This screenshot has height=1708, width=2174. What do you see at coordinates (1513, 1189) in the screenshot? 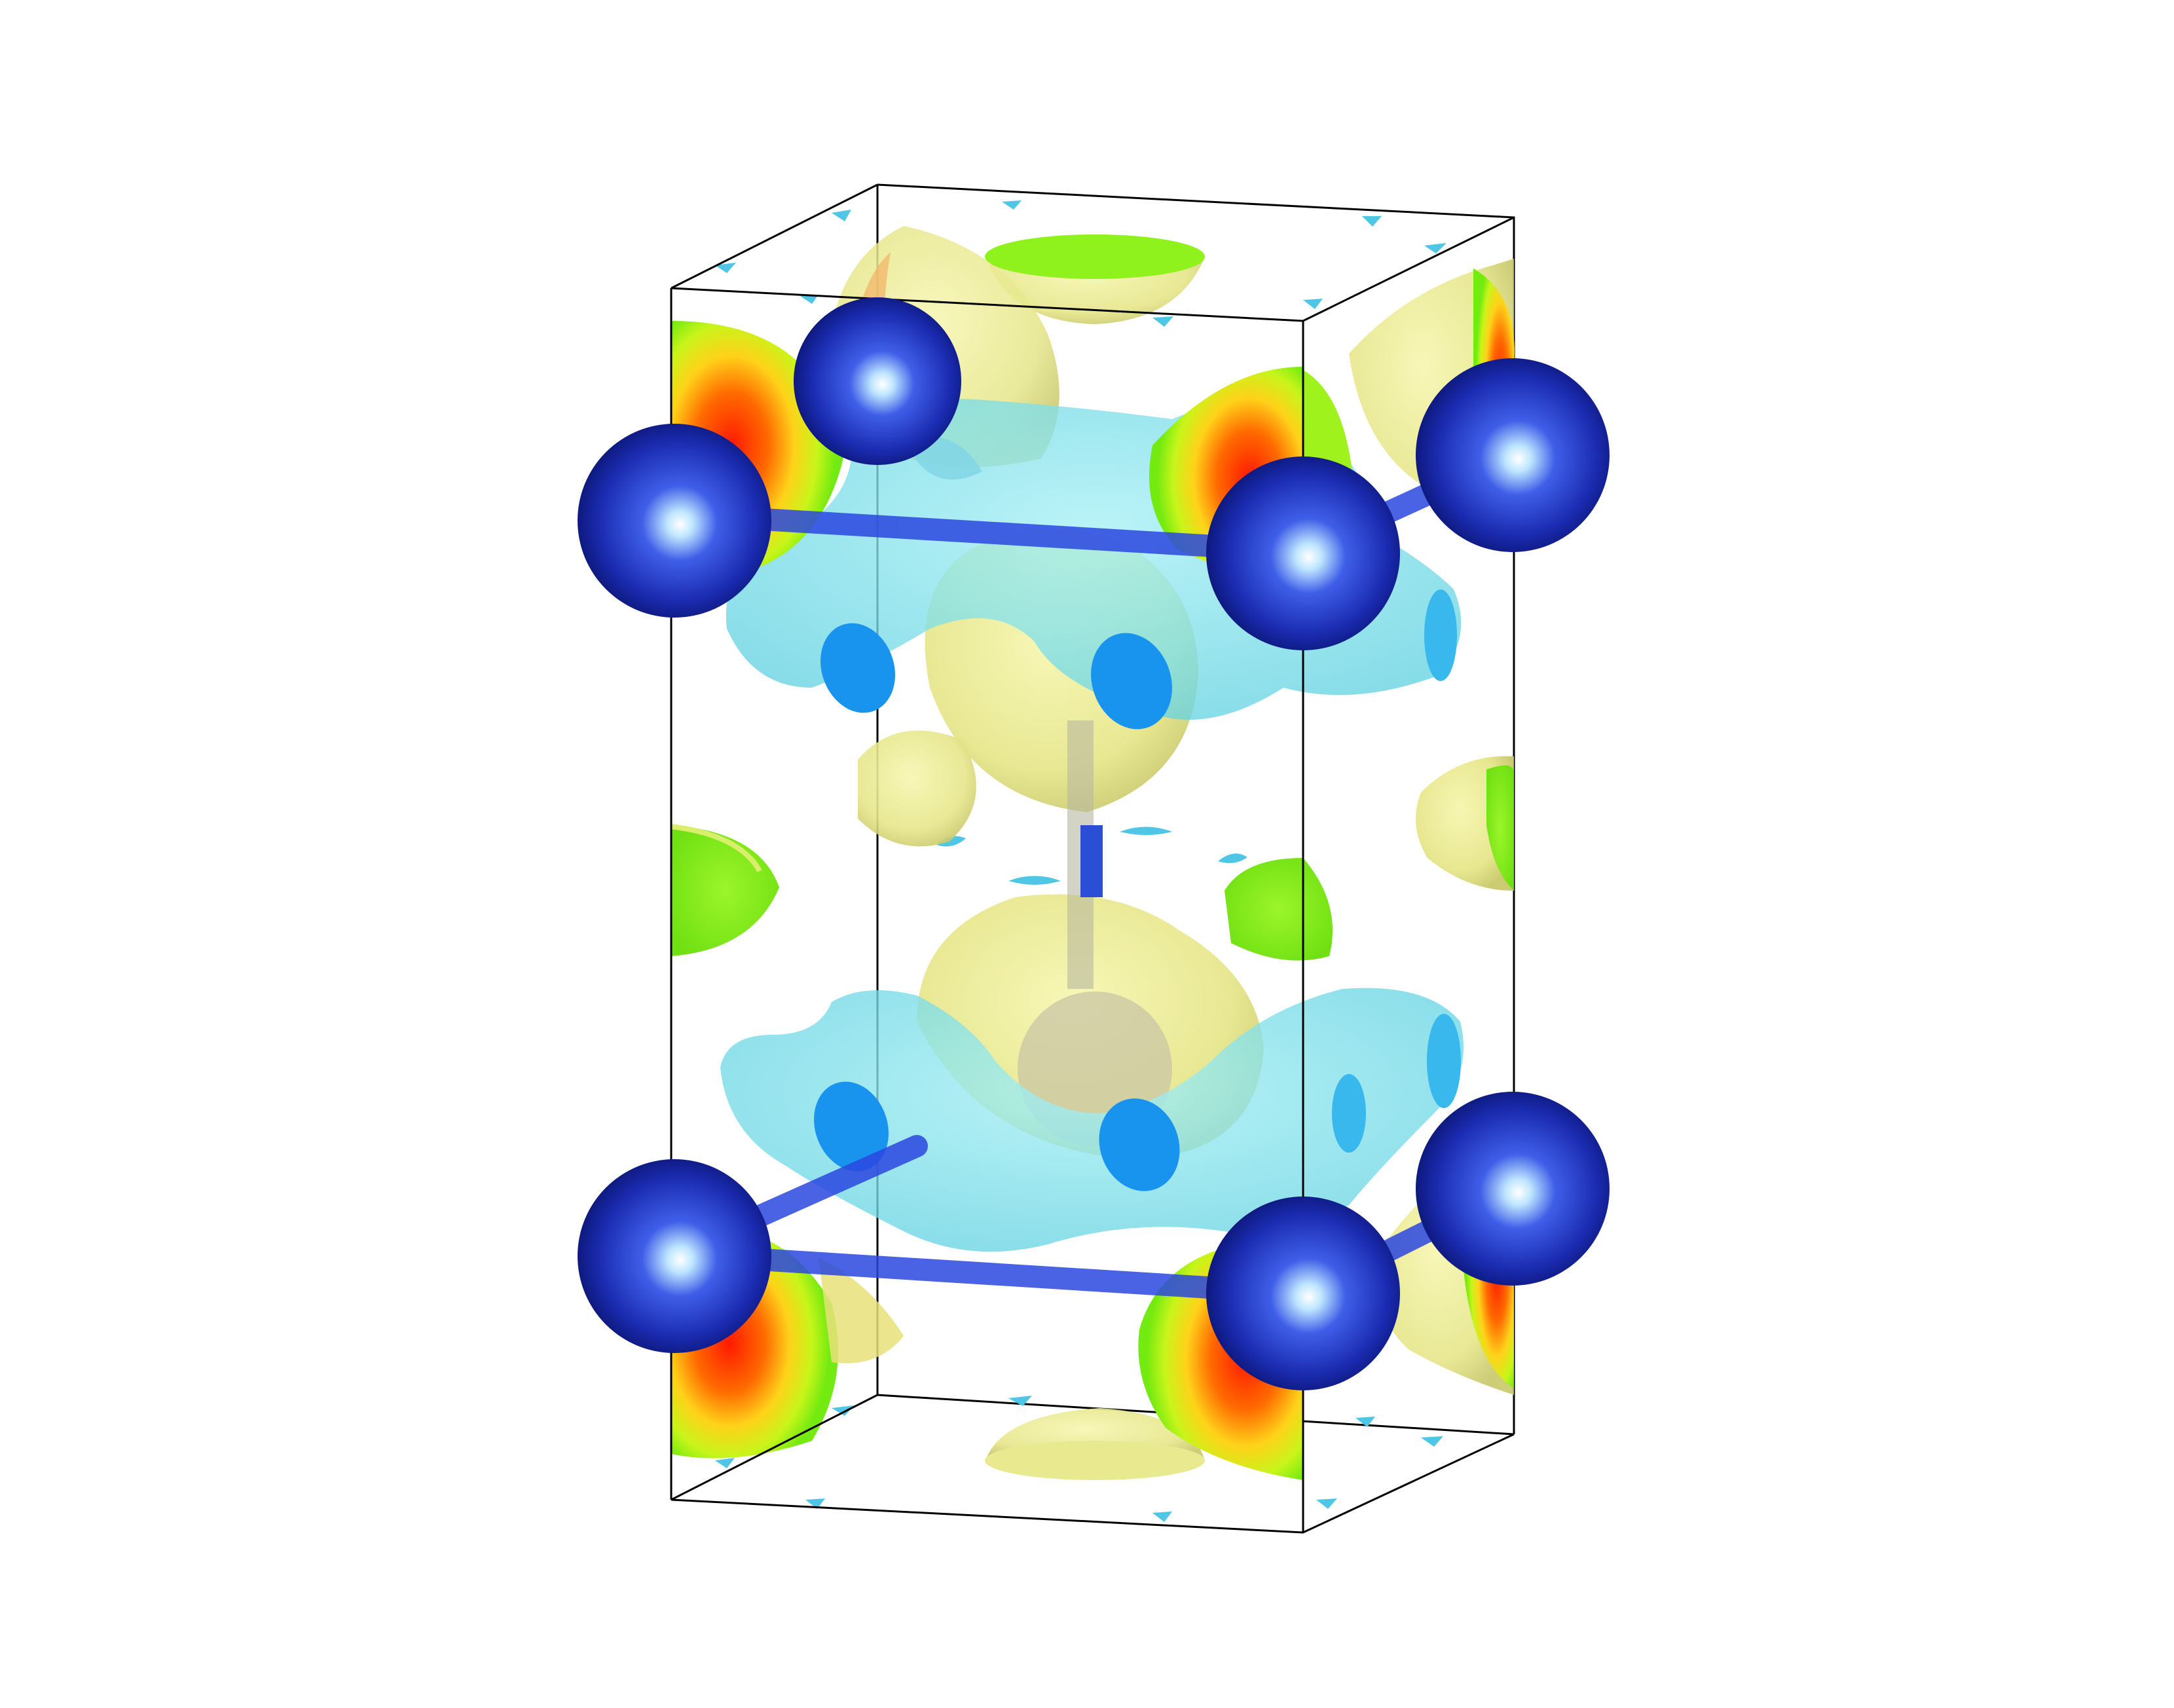
I see `atom-bottom-back-right` at bounding box center [1513, 1189].